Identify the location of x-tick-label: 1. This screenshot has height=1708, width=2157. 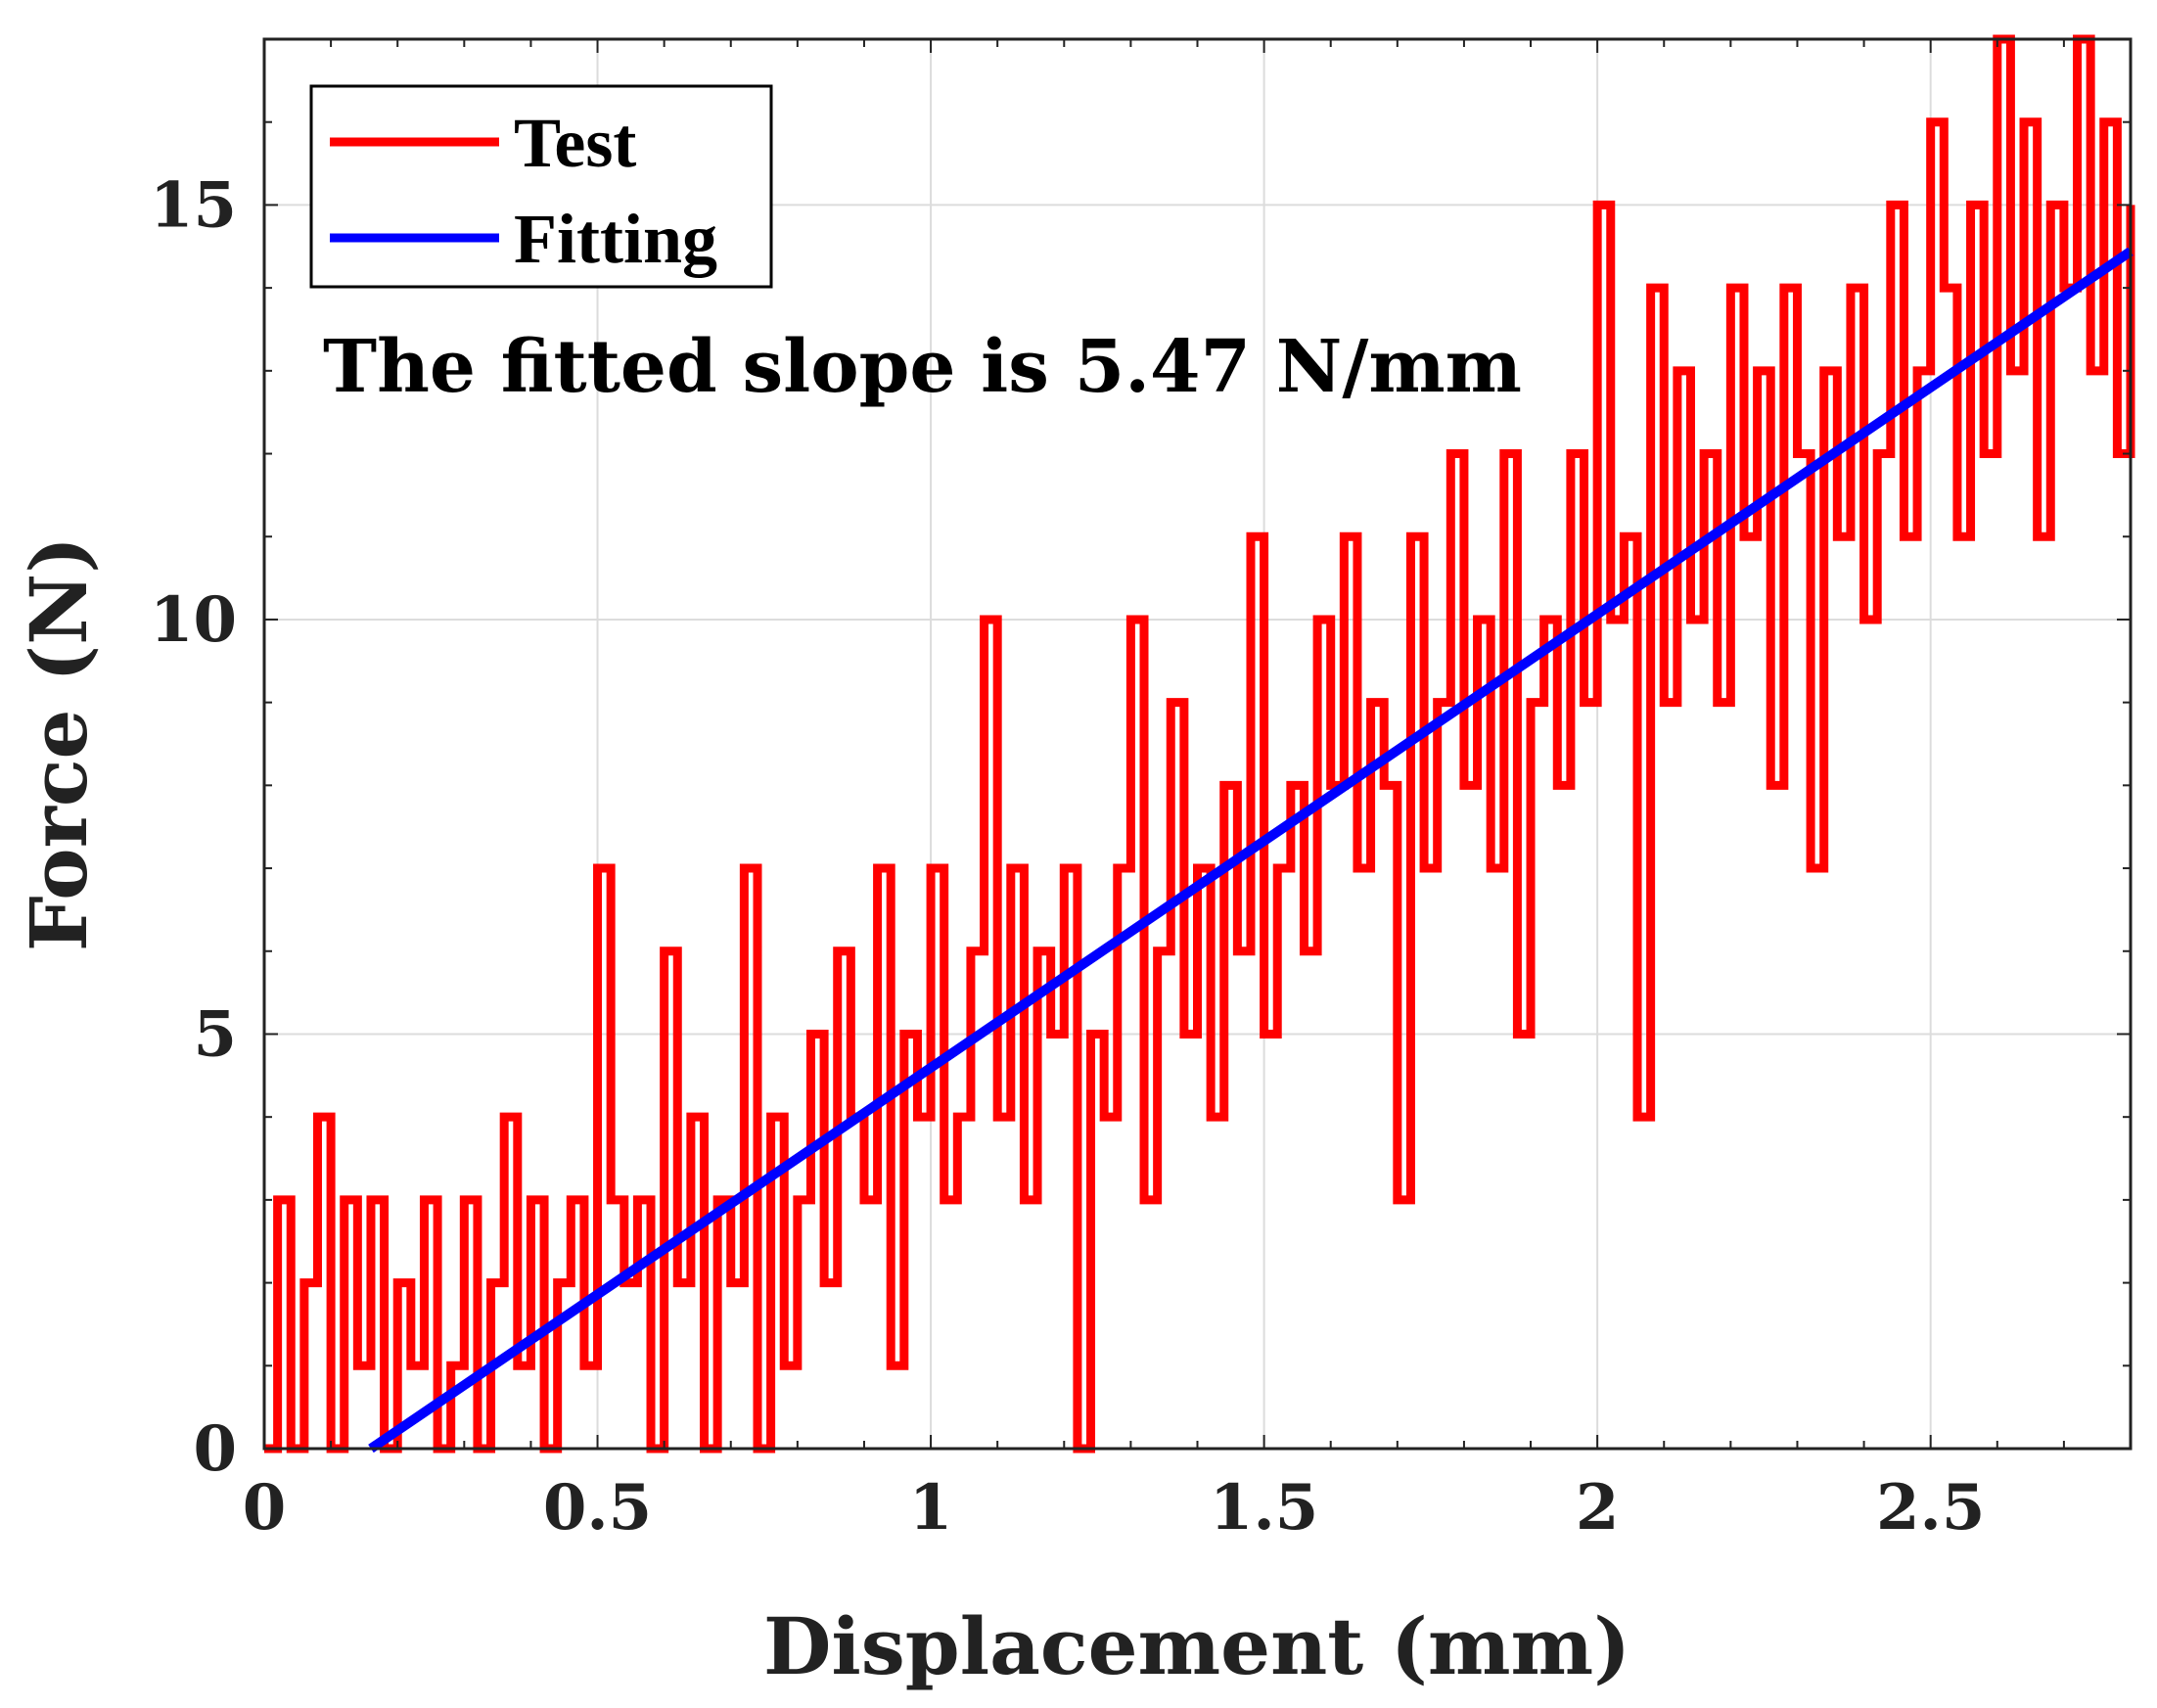
(931, 1508).